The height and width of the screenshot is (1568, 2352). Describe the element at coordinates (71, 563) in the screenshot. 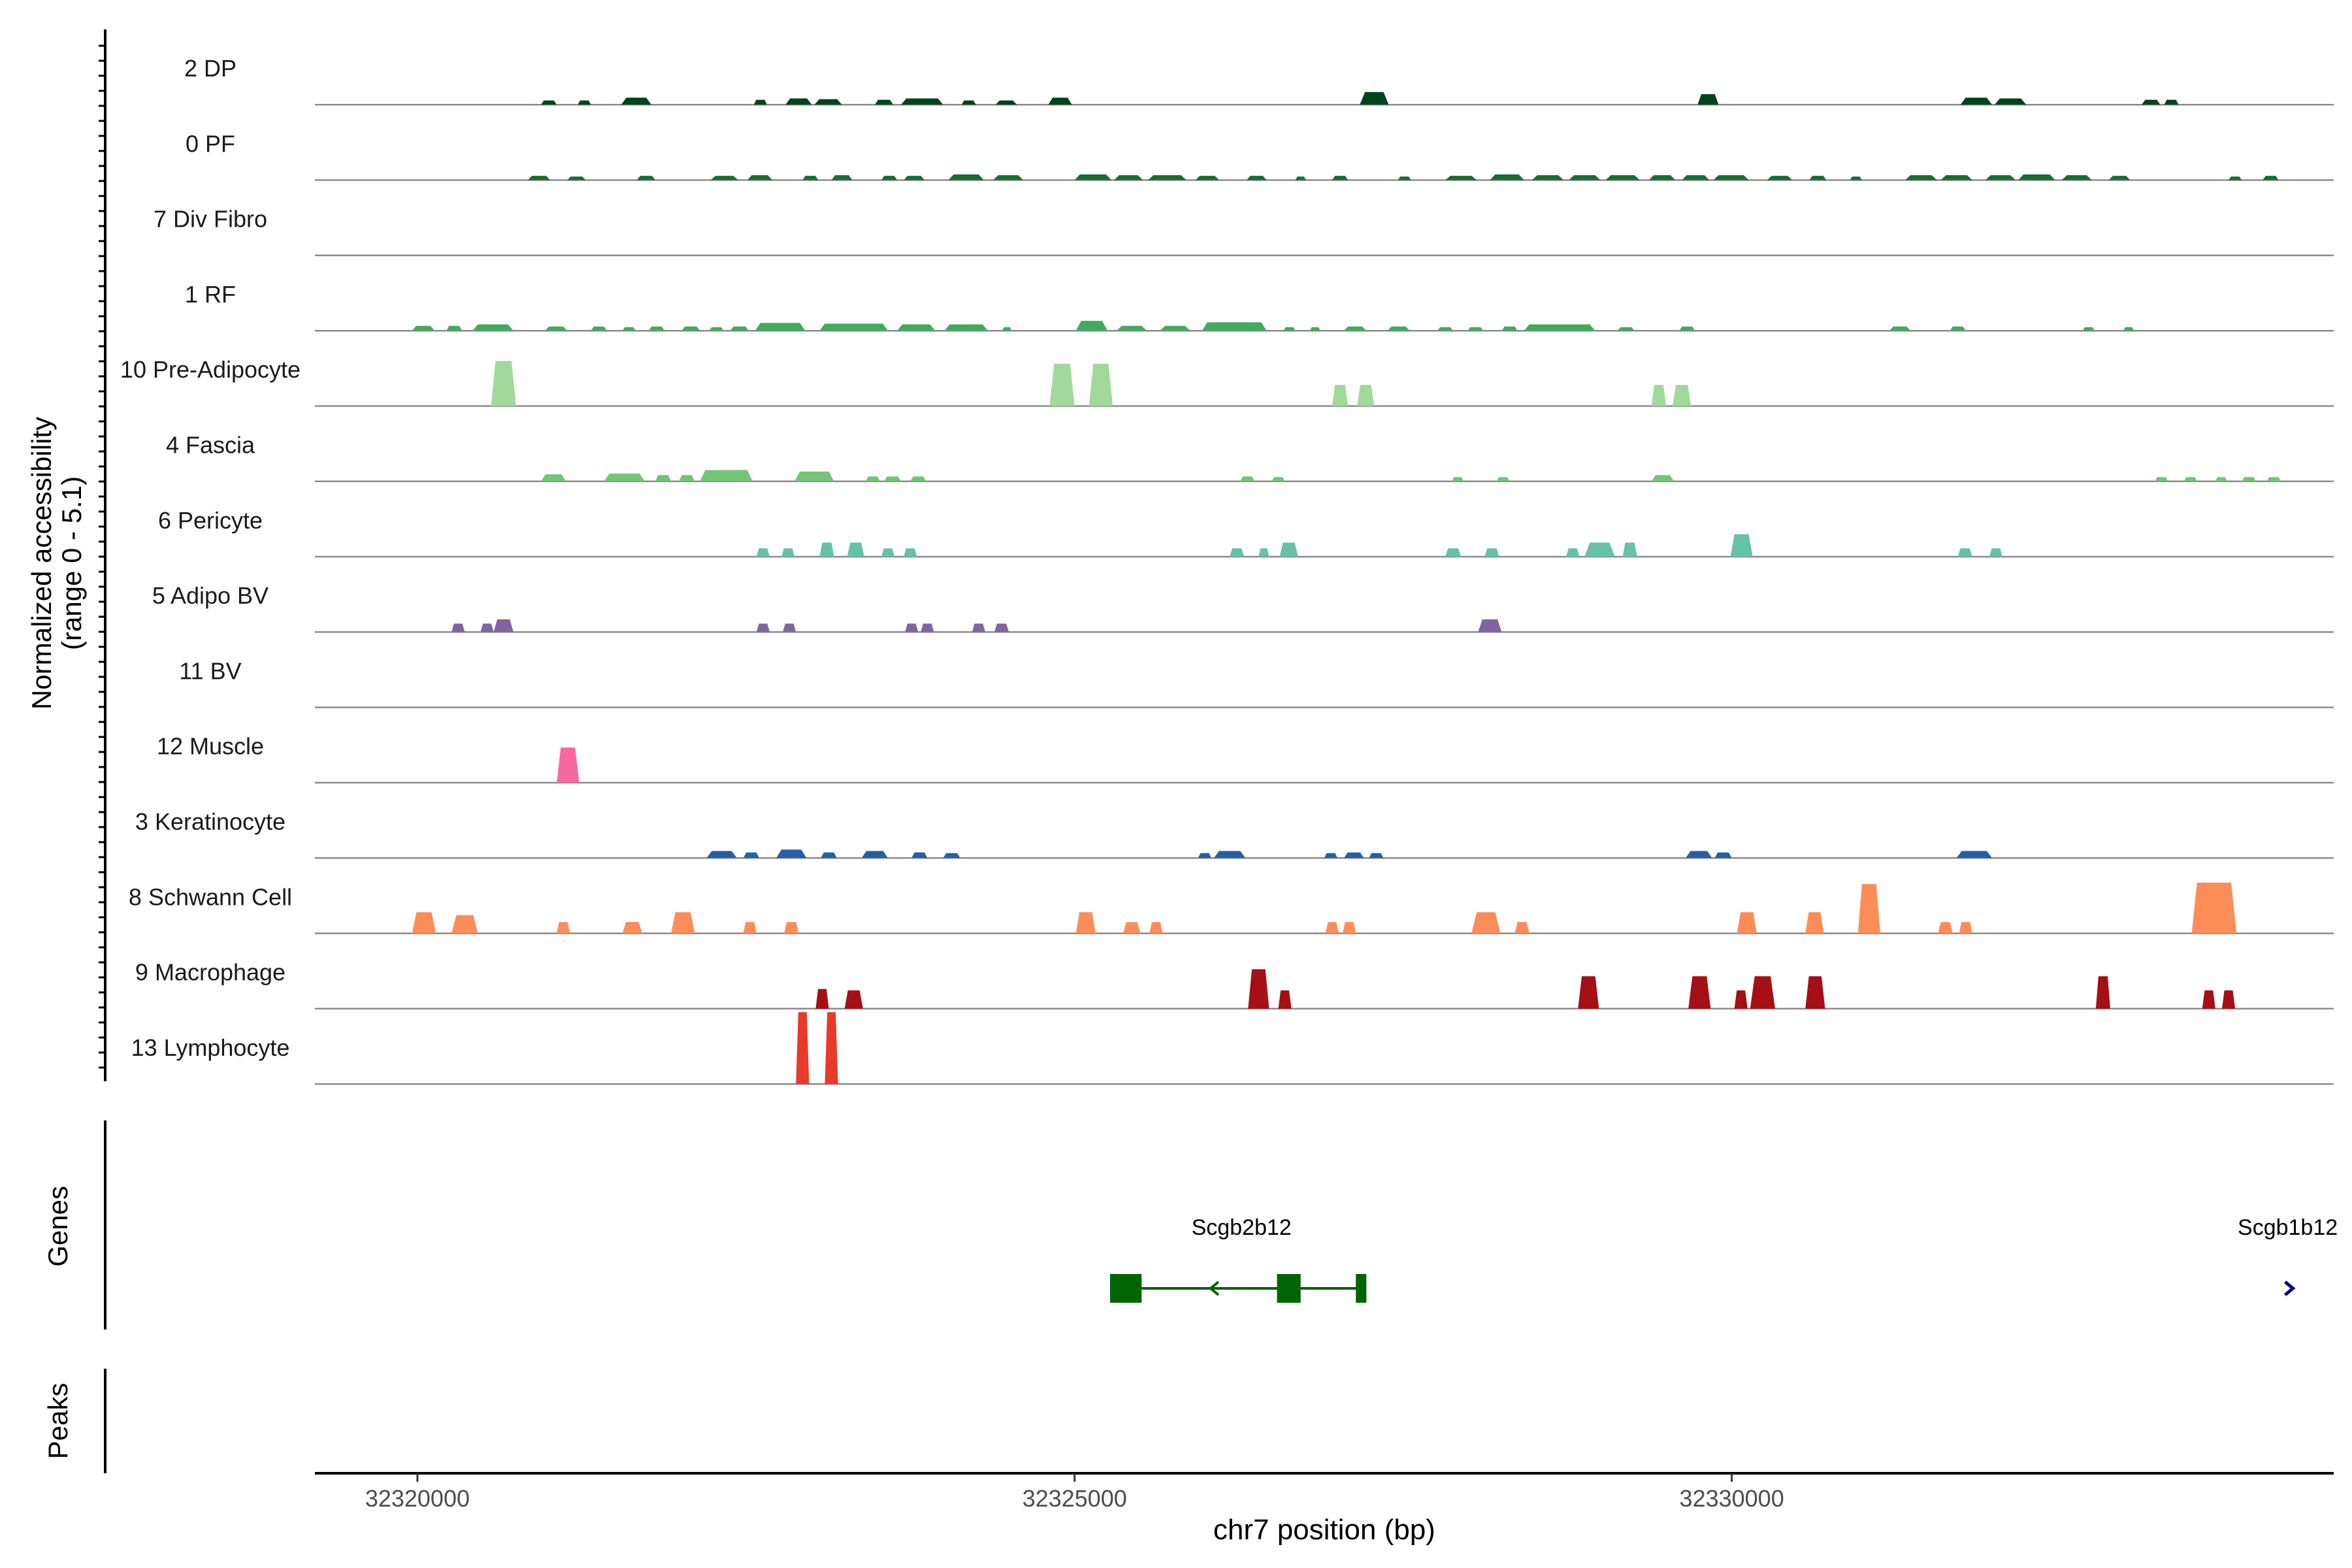

I see `y-axis-label-line2: (range 0 - 5.1)` at that location.